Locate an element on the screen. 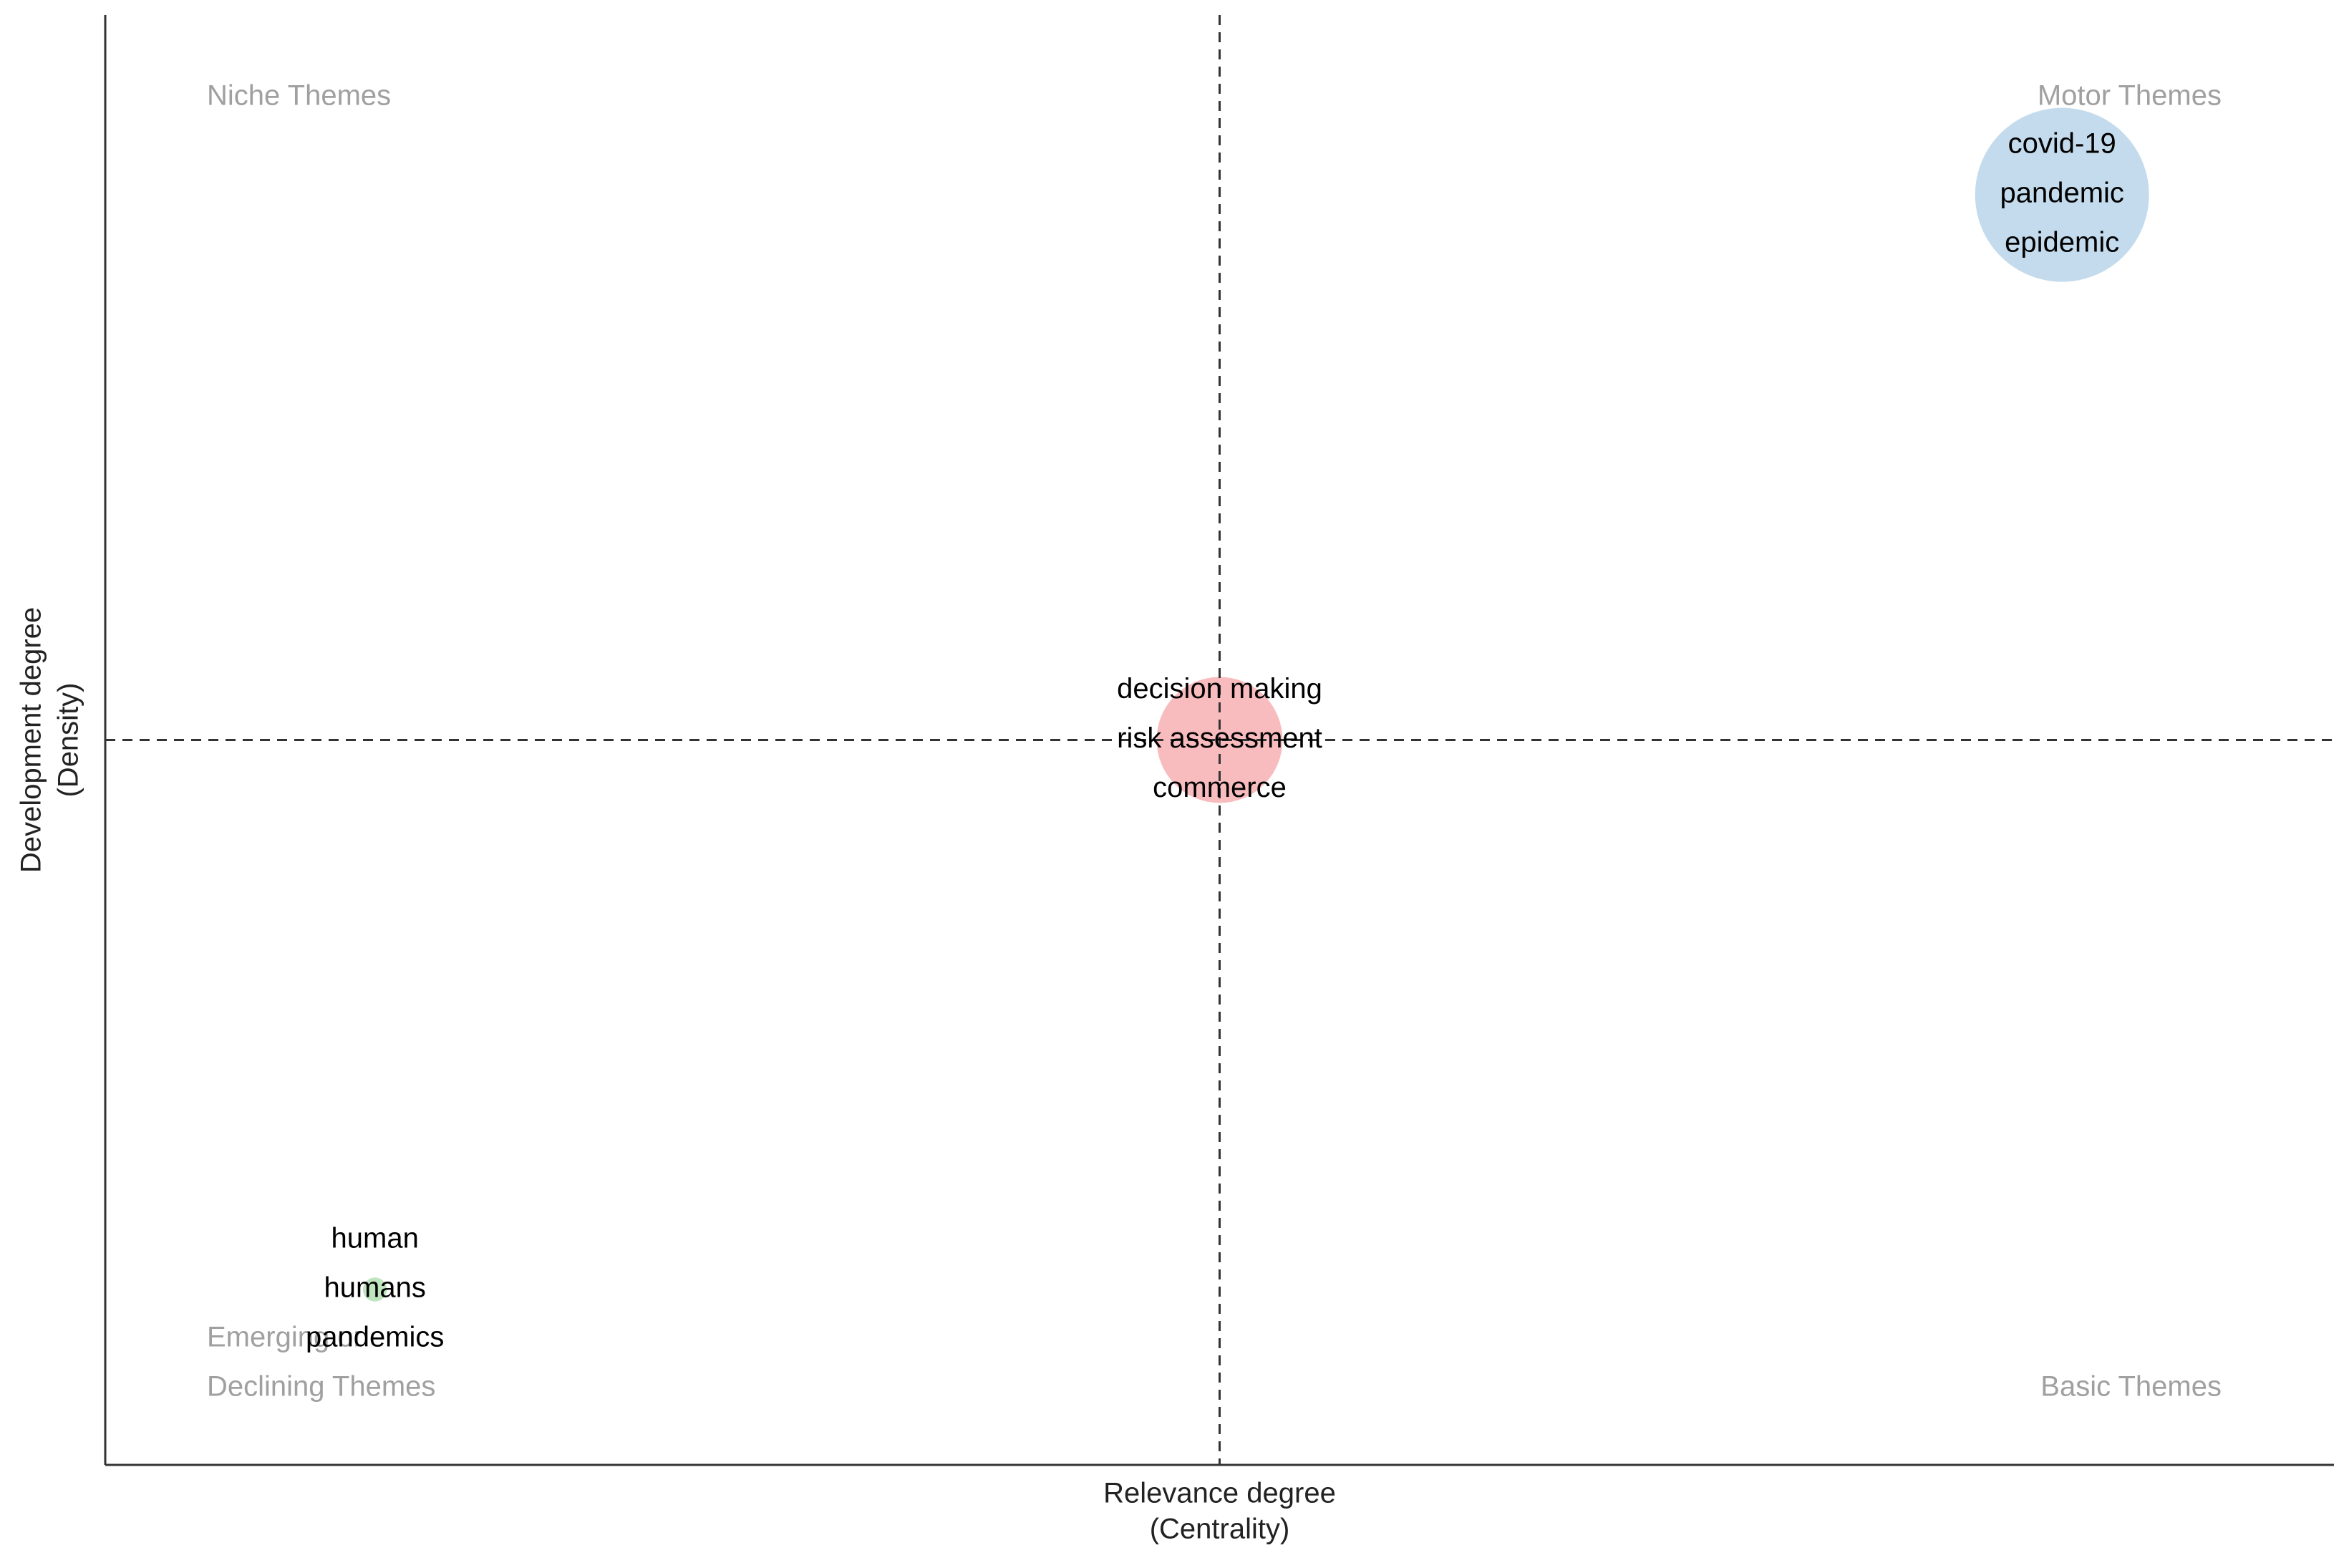  quadrant-label: Basic Themes is located at coordinates (2131, 1387).